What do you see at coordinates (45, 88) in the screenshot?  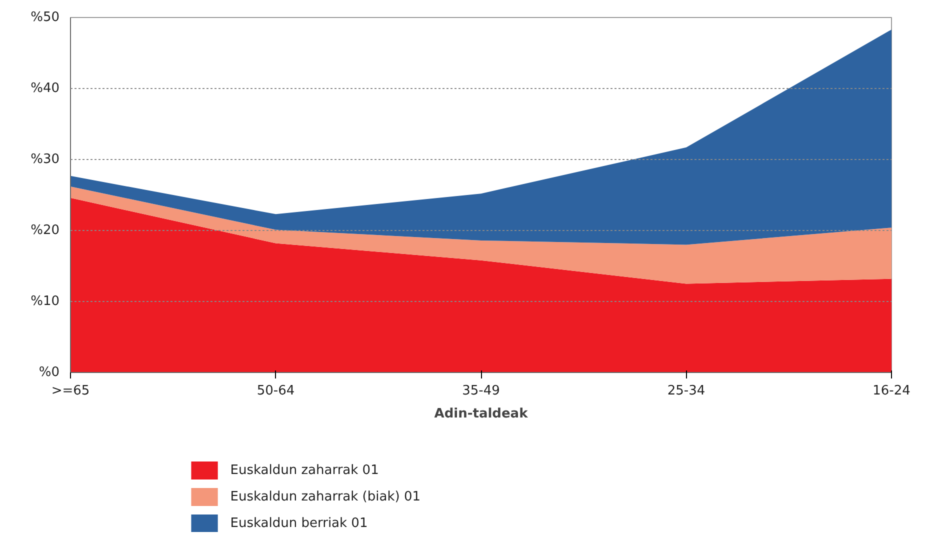 I see `y-tick-label: %40` at bounding box center [45, 88].